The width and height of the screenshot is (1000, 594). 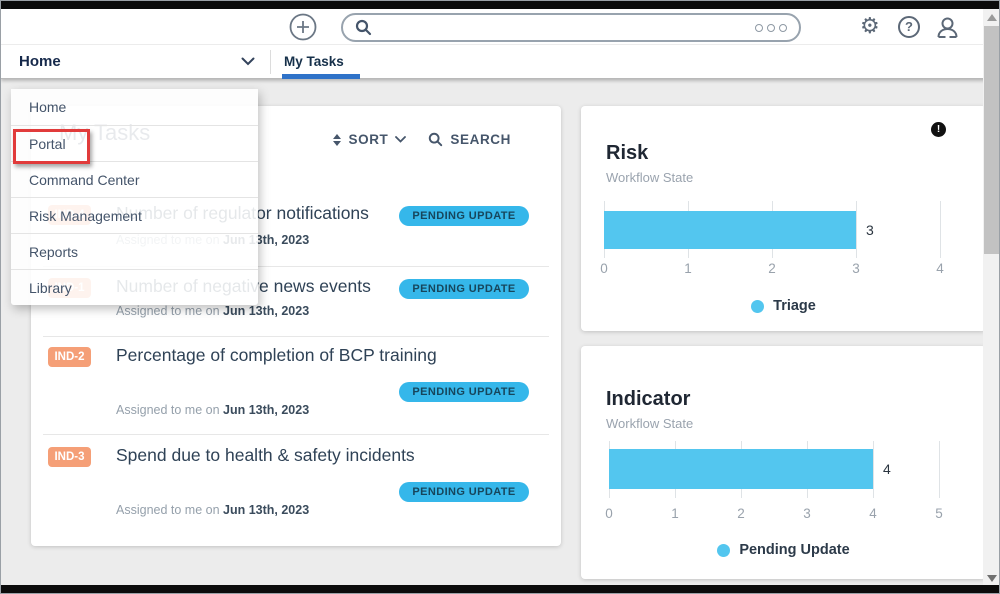 I want to click on chart-plot: 3, so click(x=772, y=229).